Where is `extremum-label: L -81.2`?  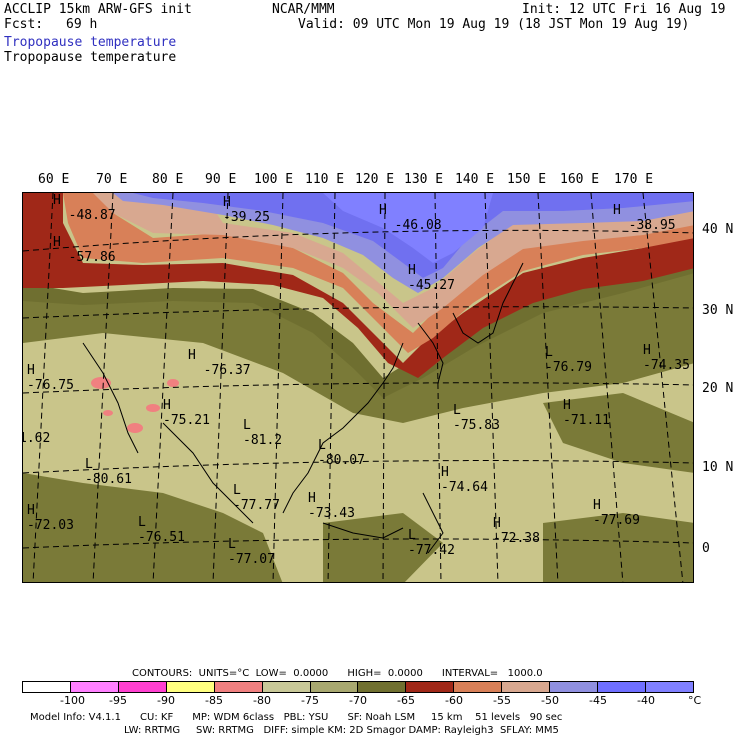 extremum-label: L -81.2 is located at coordinates (263, 433).